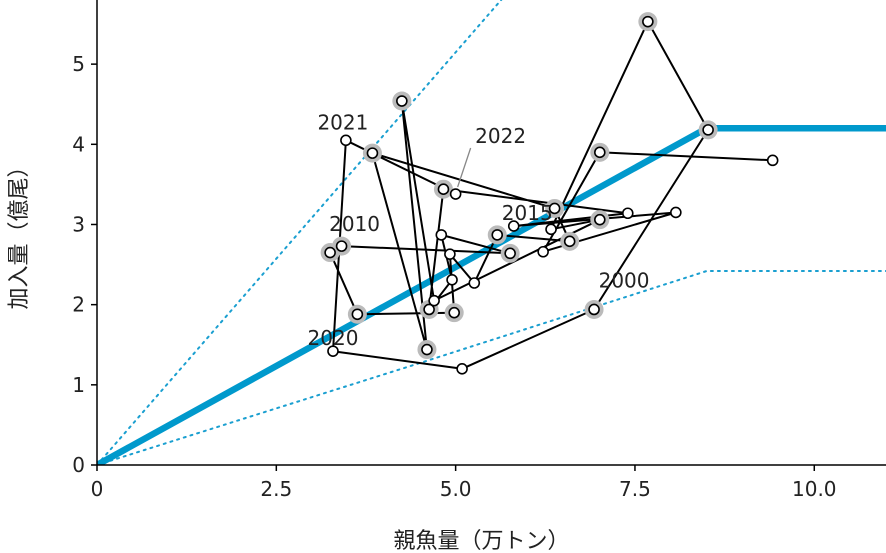 The image size is (886, 553). Describe the element at coordinates (78, 64) in the screenshot. I see `y-tick-label: 5` at that location.